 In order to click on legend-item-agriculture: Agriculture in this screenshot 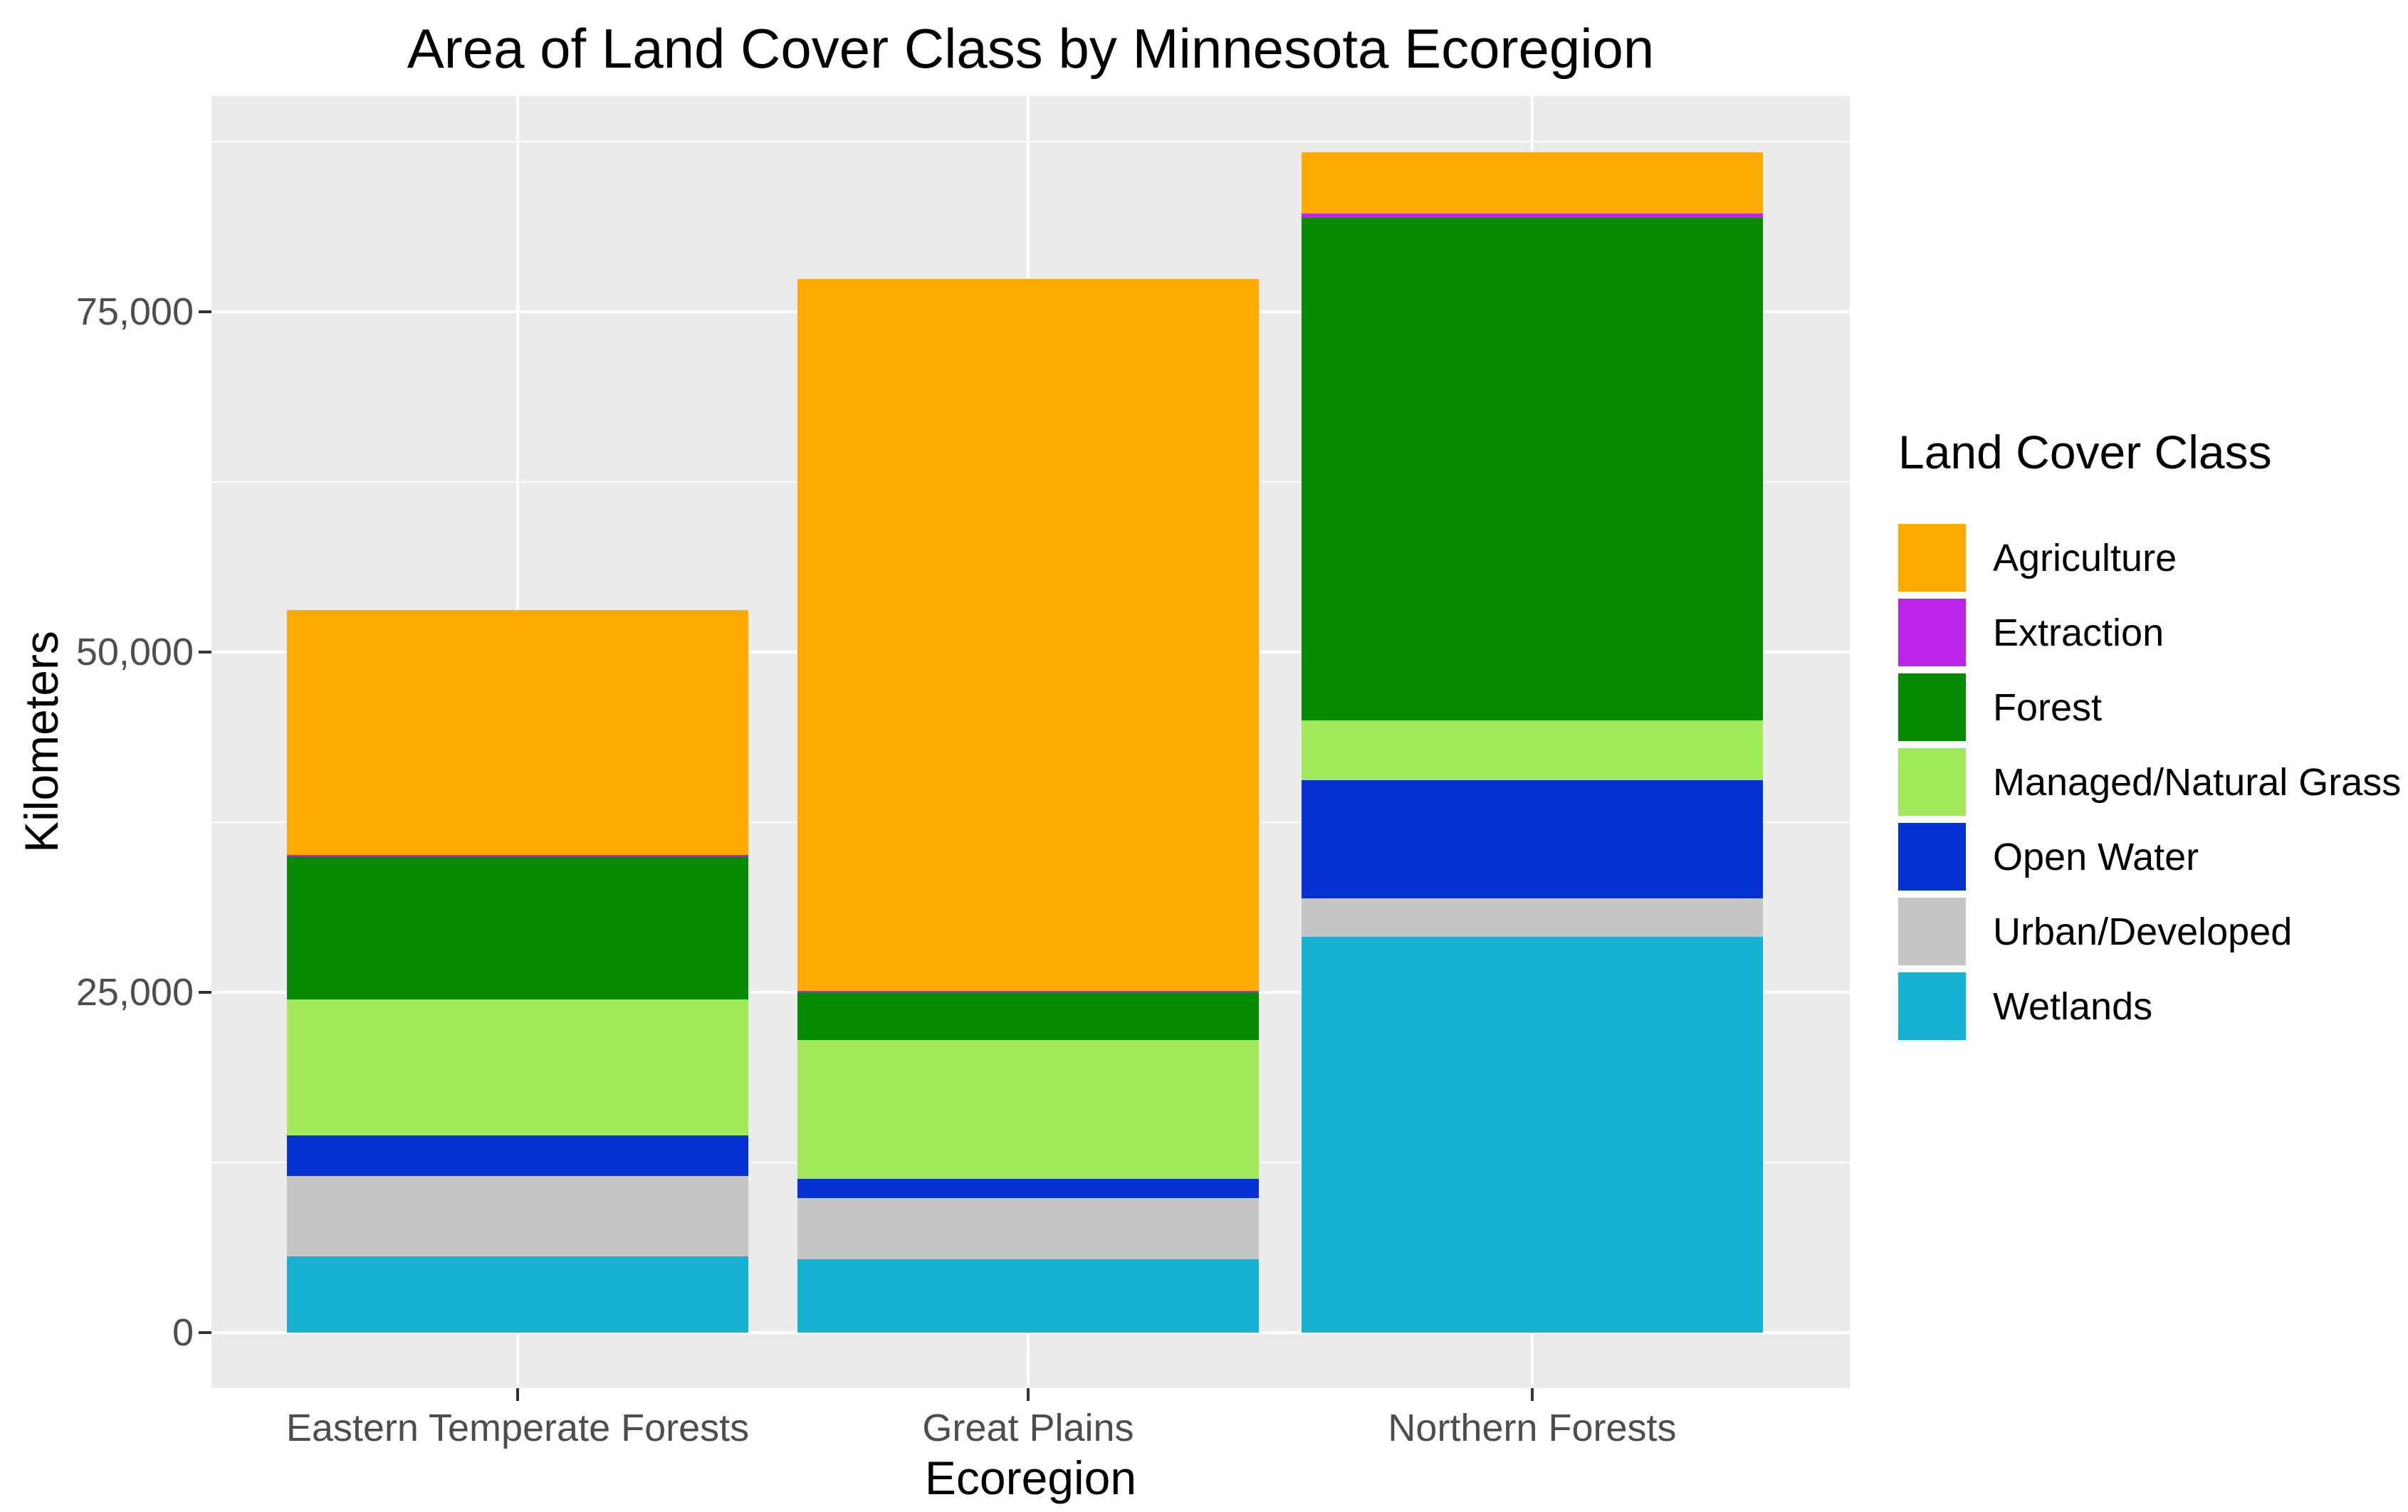, I will do `click(2153, 558)`.